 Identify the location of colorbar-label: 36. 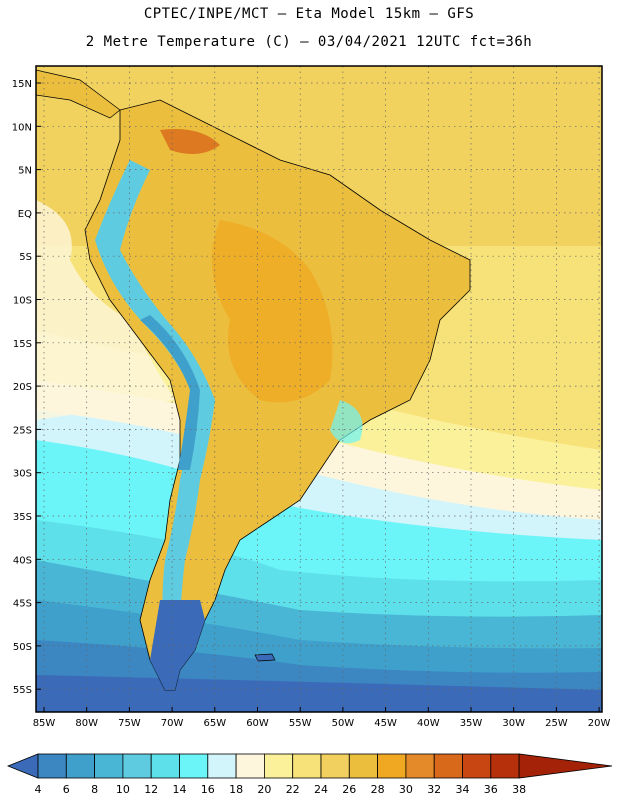
(491, 789).